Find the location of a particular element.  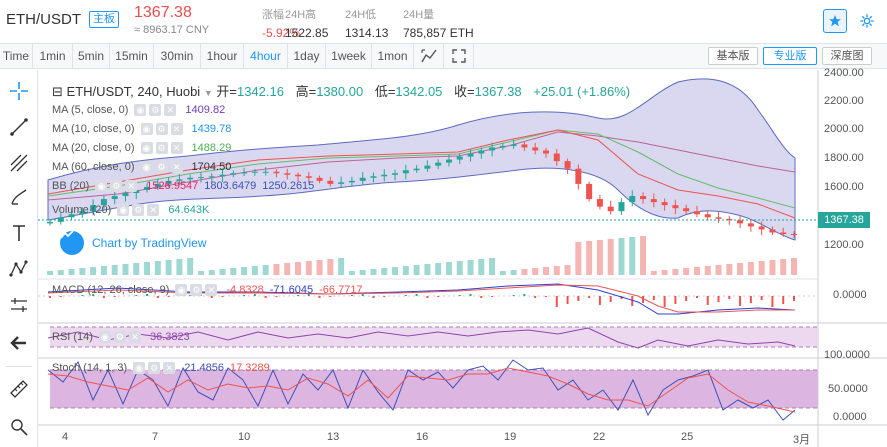

interval-4hour: 4hour is located at coordinates (266, 56).